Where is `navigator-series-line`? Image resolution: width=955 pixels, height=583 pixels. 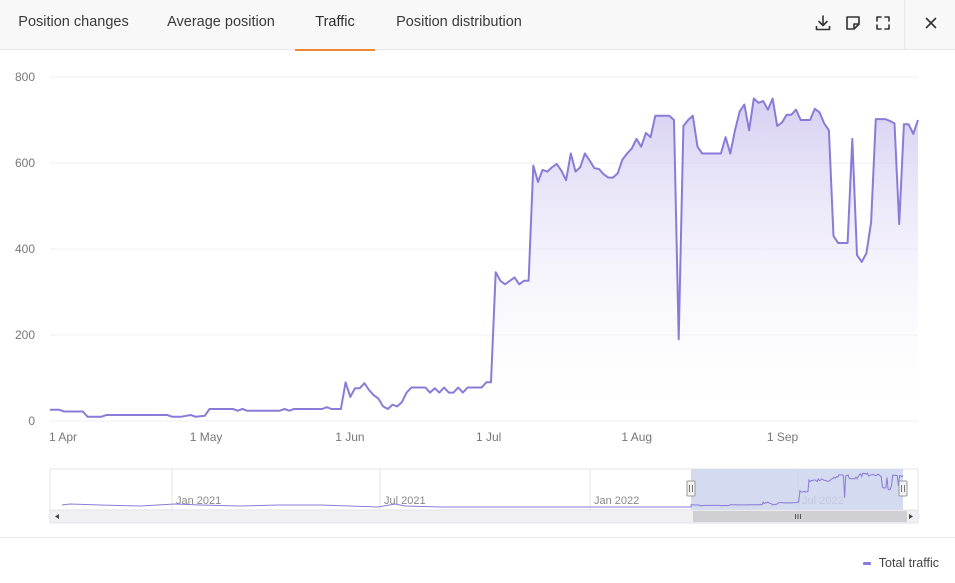 navigator-series-line is located at coordinates (482, 490).